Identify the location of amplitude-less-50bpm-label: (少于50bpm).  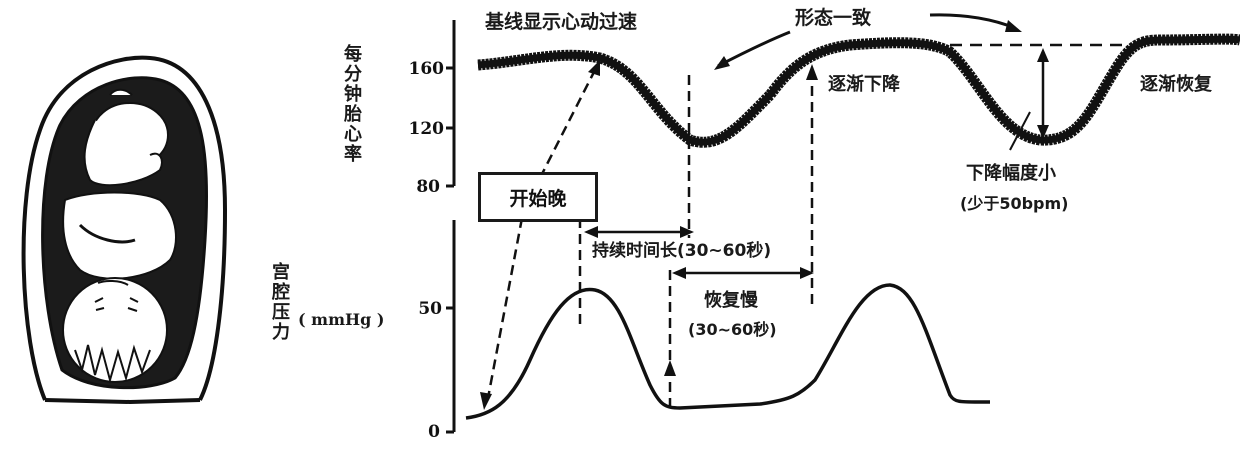
(1014, 203).